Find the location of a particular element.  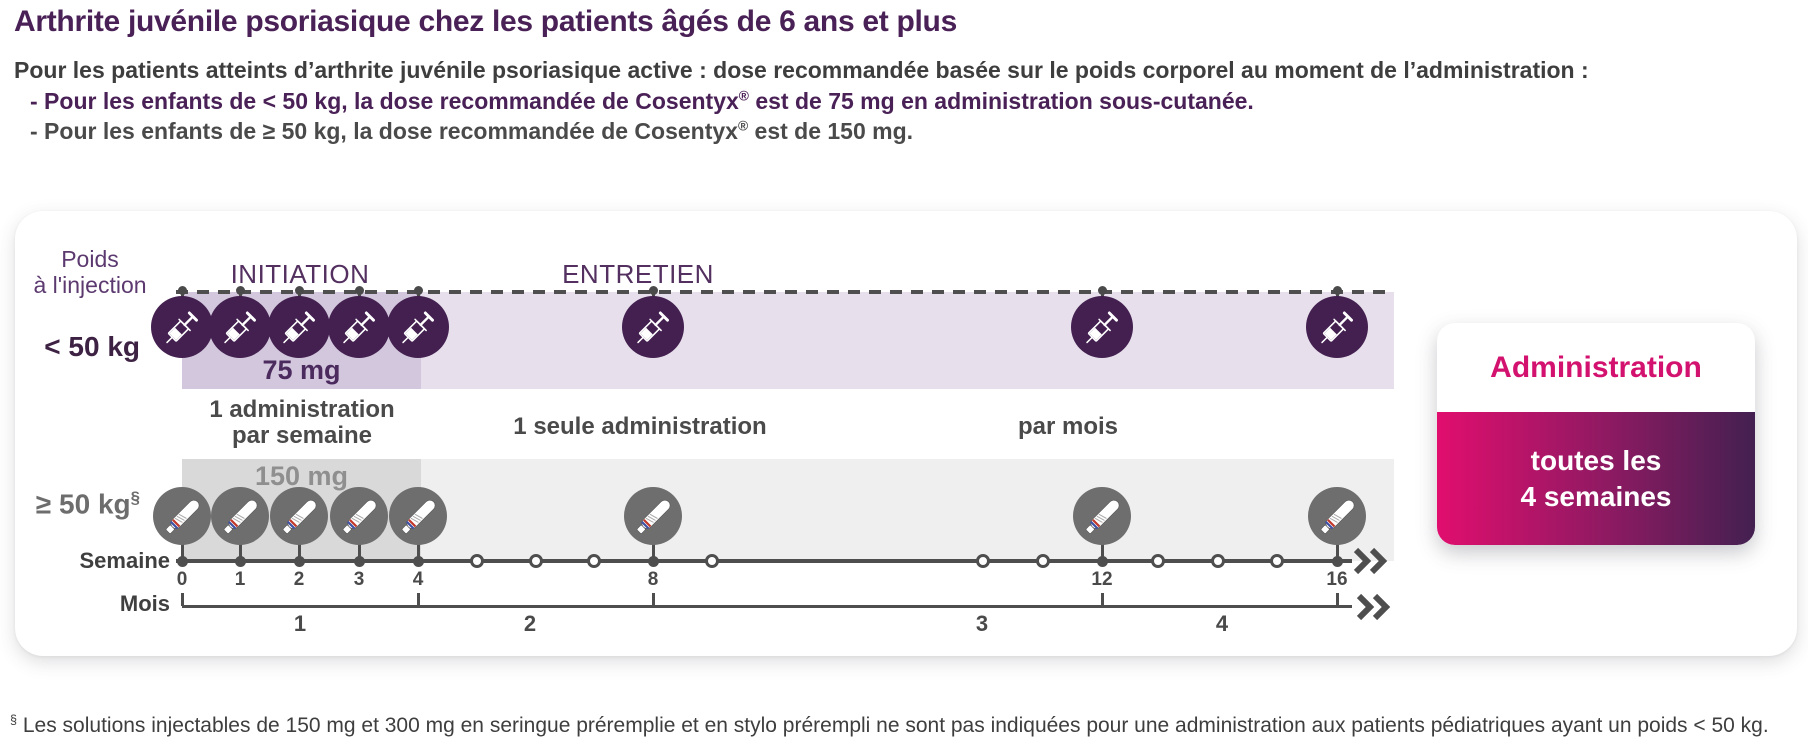

month-label: 4 is located at coordinates (1222, 623).